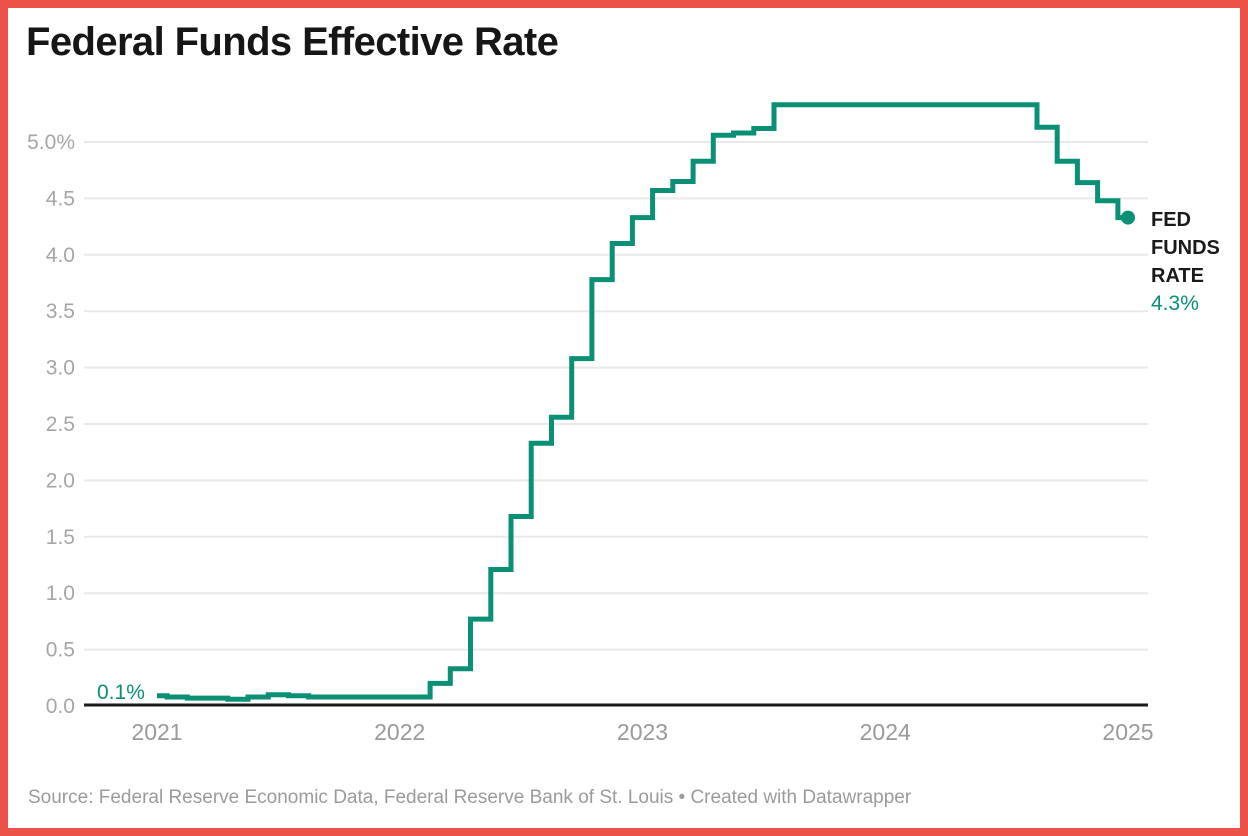  Describe the element at coordinates (1177, 276) in the screenshot. I see `series-label-line-3: RATE` at that location.